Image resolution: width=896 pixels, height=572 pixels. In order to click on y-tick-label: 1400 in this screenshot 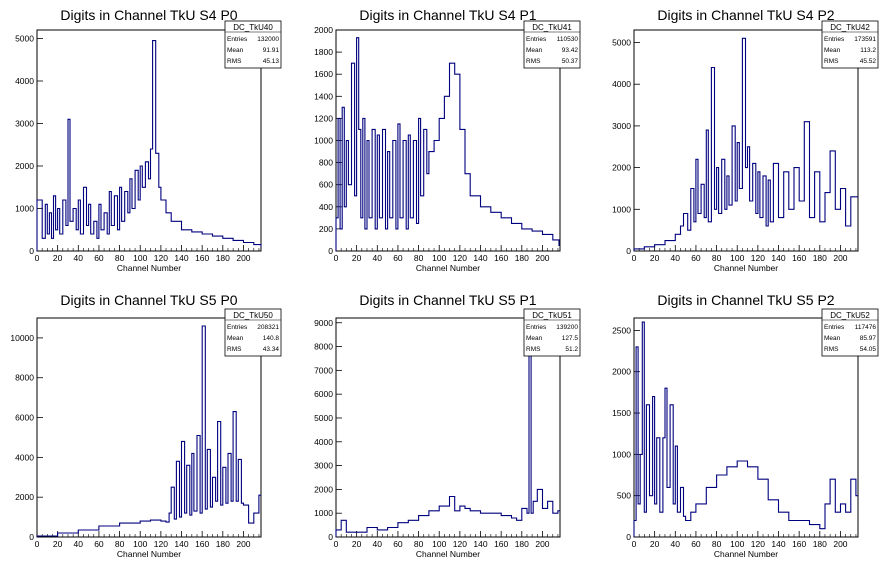, I will do `click(323, 96)`.